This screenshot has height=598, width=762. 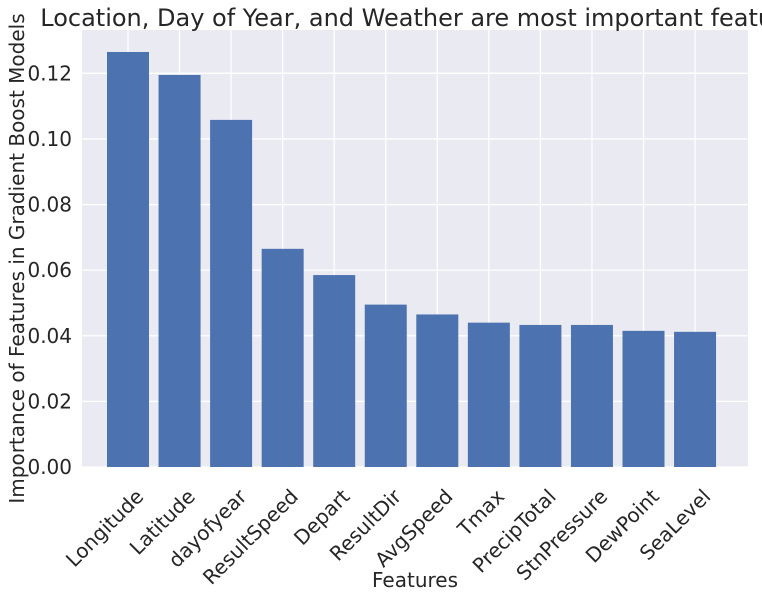 What do you see at coordinates (437, 390) in the screenshot?
I see `bar-avgspeed` at bounding box center [437, 390].